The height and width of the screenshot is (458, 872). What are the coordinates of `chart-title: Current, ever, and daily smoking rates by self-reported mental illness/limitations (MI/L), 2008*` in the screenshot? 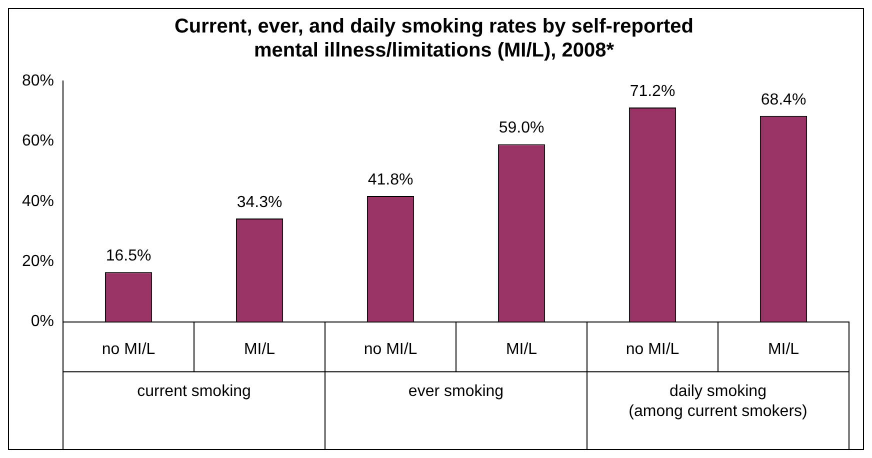 It's located at (434, 39).